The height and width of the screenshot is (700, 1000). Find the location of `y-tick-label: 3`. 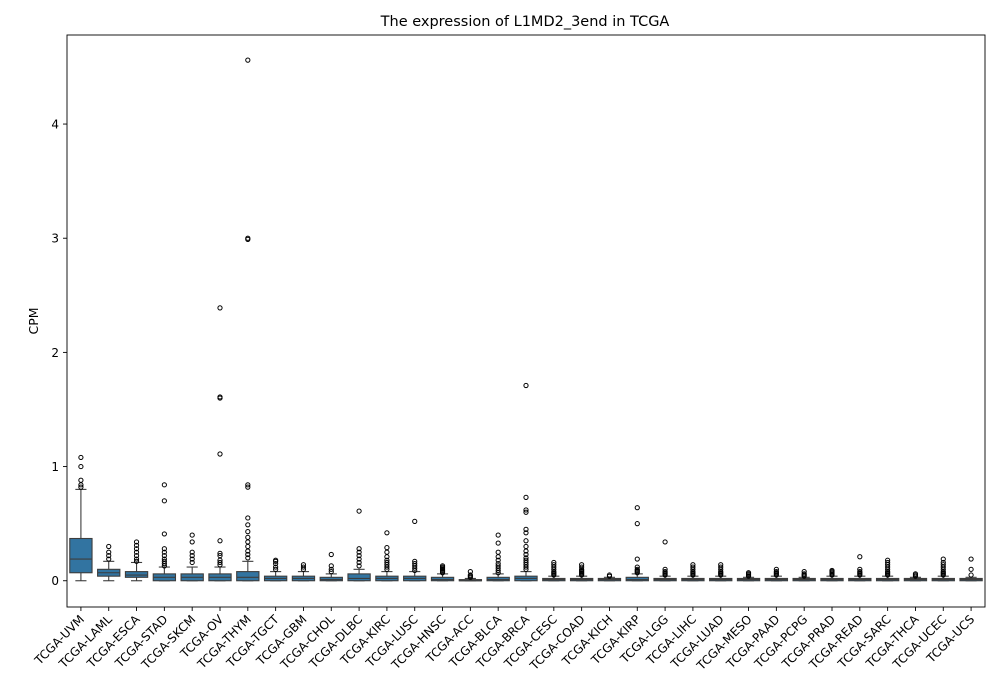

y-tick-label: 3 is located at coordinates (55, 239).